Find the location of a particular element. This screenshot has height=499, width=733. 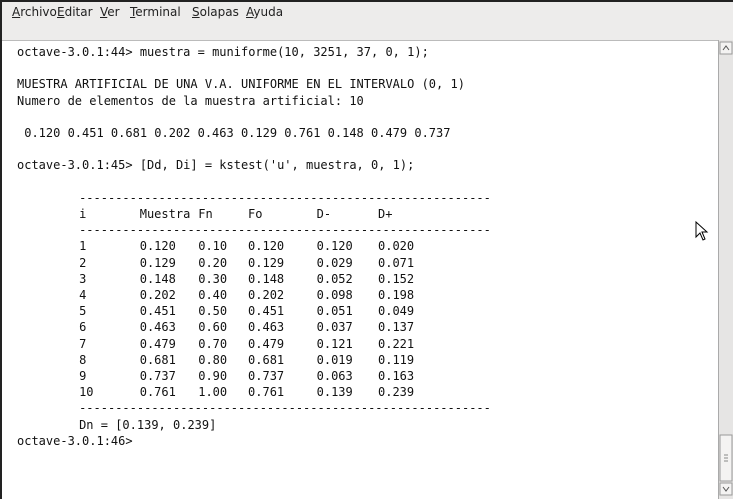

thumb-grip is located at coordinates (726, 458).